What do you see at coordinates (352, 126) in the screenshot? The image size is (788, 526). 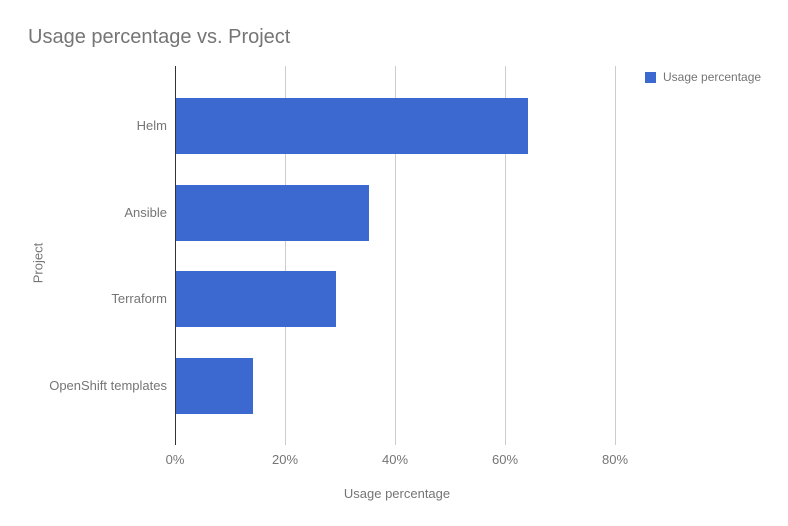 I see `bar-helm` at bounding box center [352, 126].